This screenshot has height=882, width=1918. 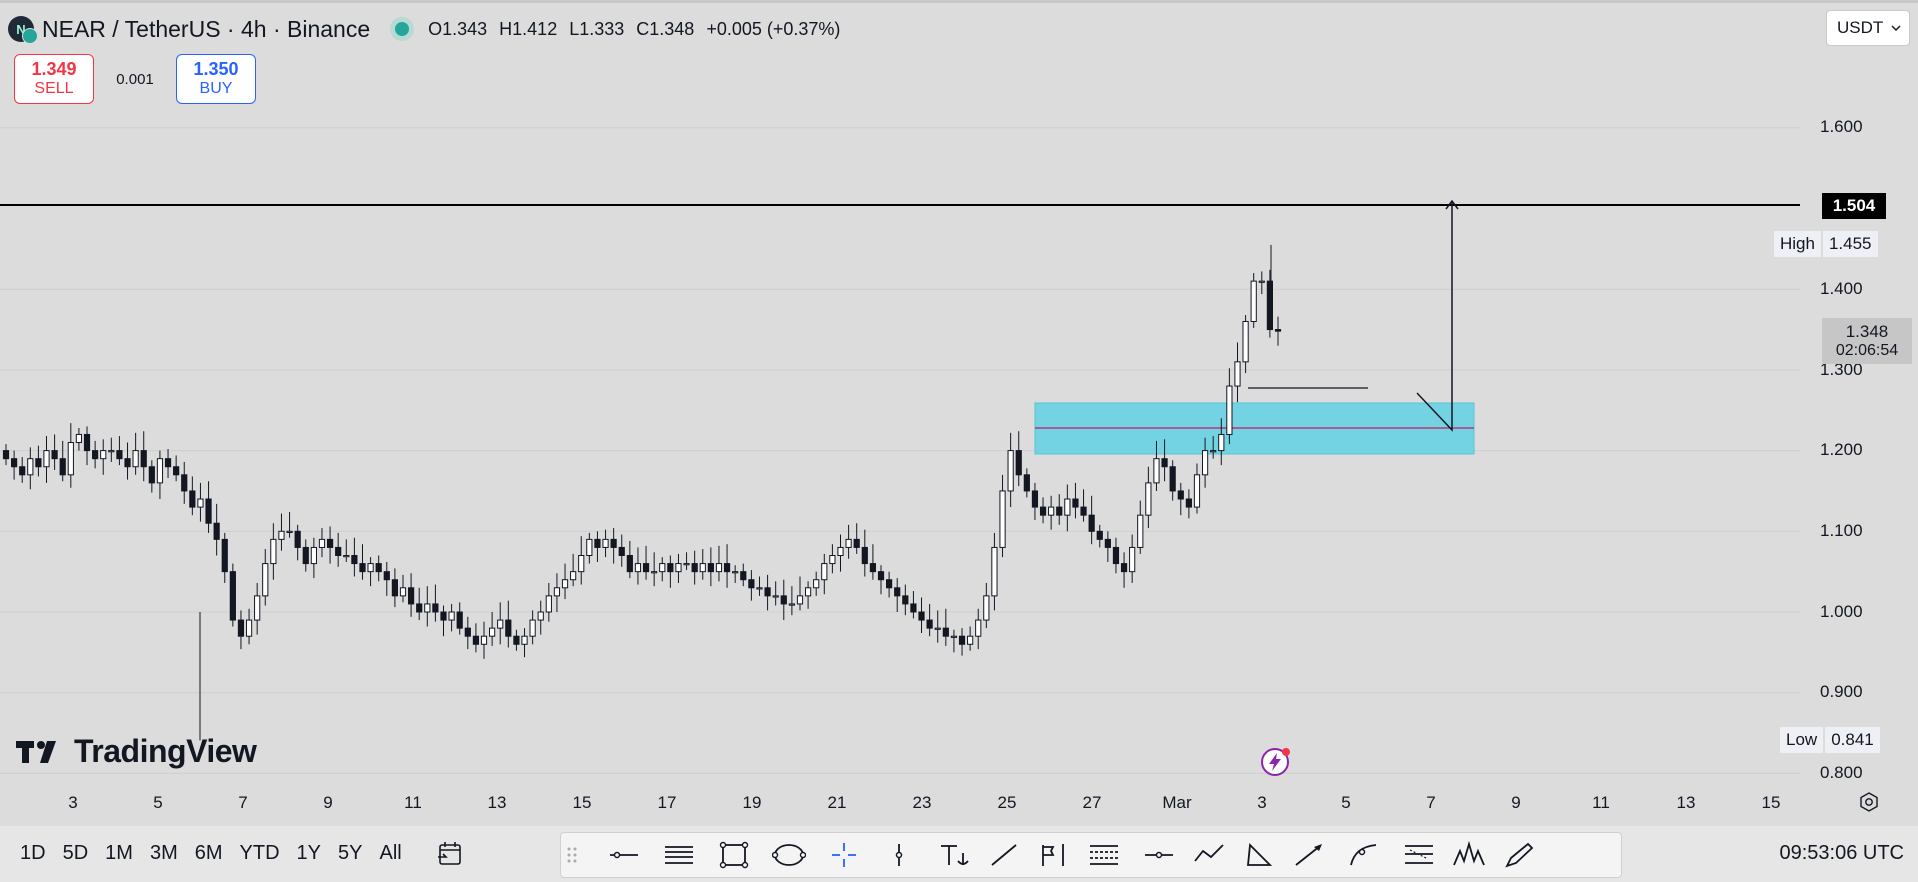 What do you see at coordinates (1309, 855) in the screenshot?
I see `arrow-icon` at bounding box center [1309, 855].